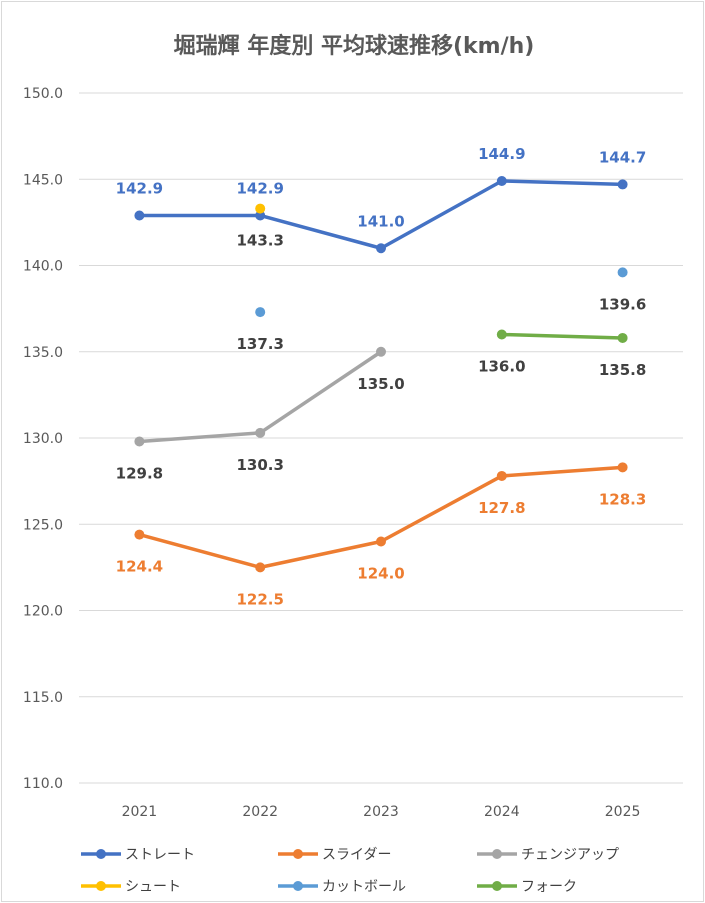 The image size is (705, 903). What do you see at coordinates (43, 525) in the screenshot?
I see `y-tick-label: 125.0` at bounding box center [43, 525].